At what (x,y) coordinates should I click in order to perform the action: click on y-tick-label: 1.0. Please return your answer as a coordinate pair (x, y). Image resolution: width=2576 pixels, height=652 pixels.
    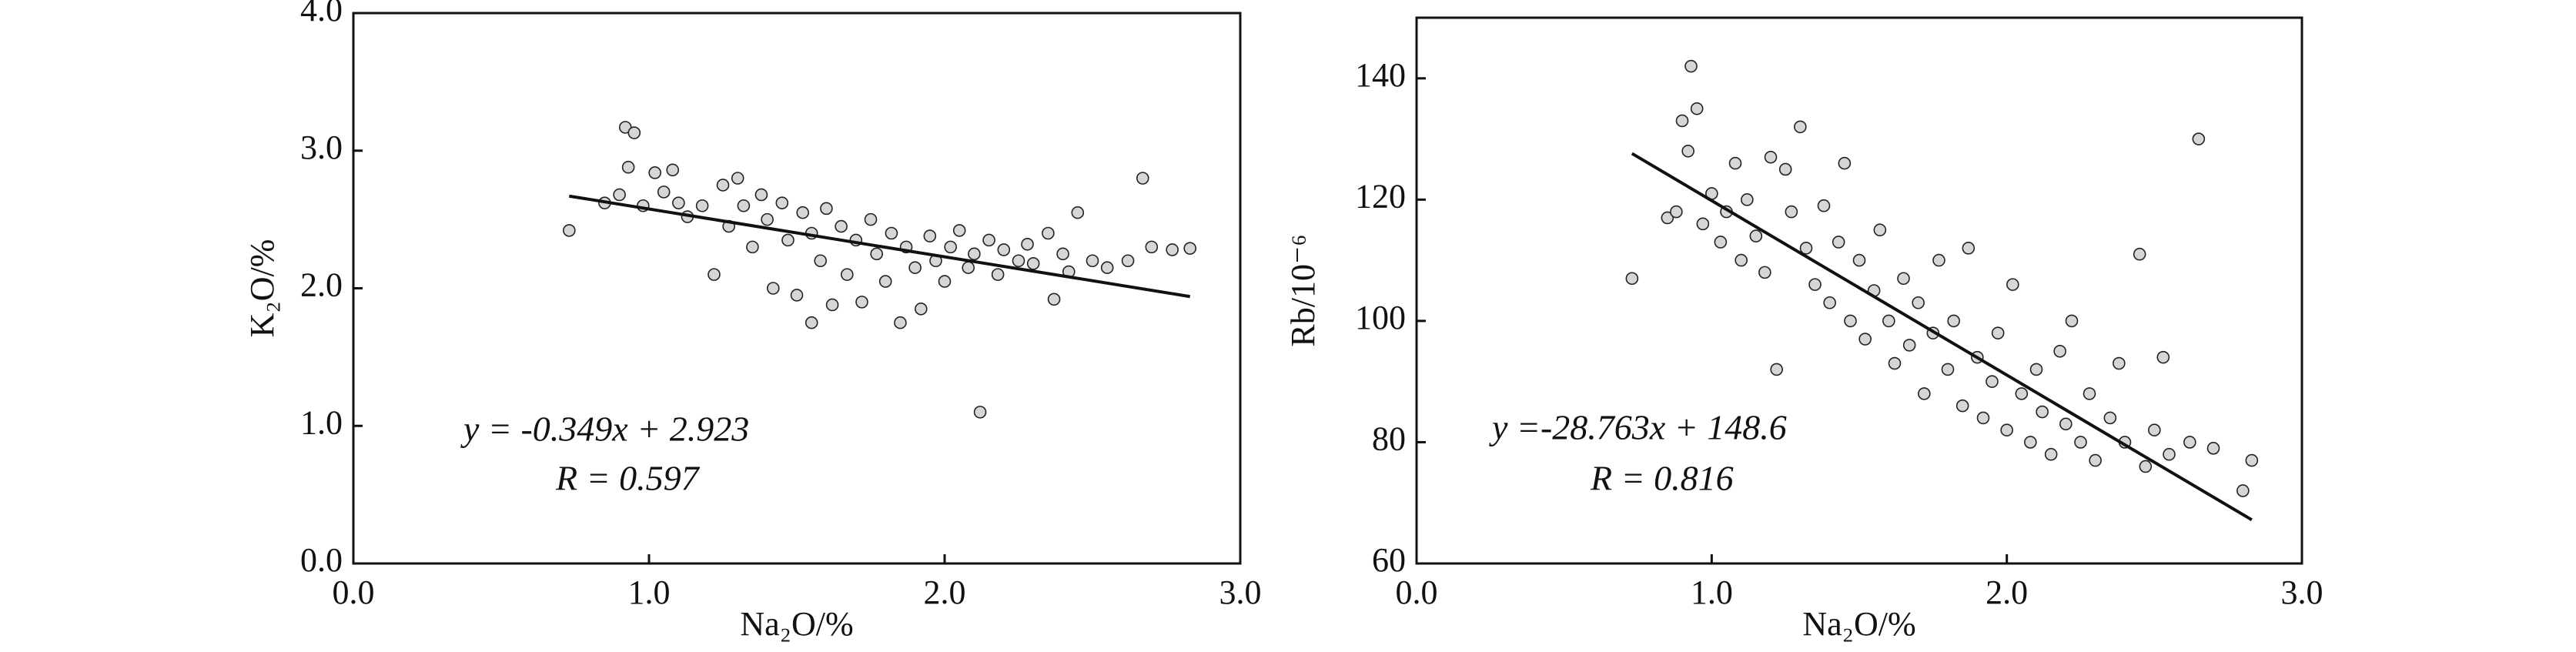
    Looking at the image, I should click on (322, 422).